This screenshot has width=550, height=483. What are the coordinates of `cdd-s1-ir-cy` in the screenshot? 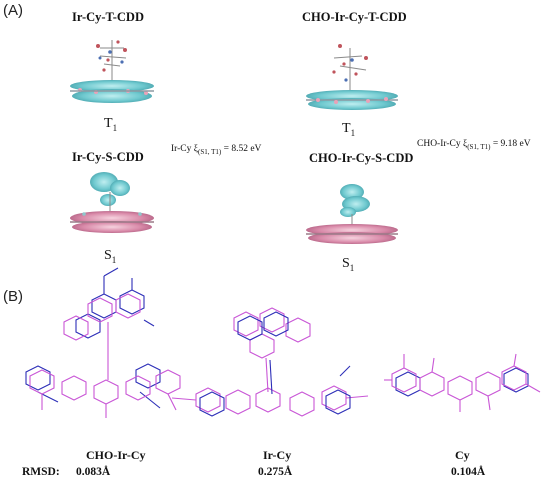 It's located at (112, 202).